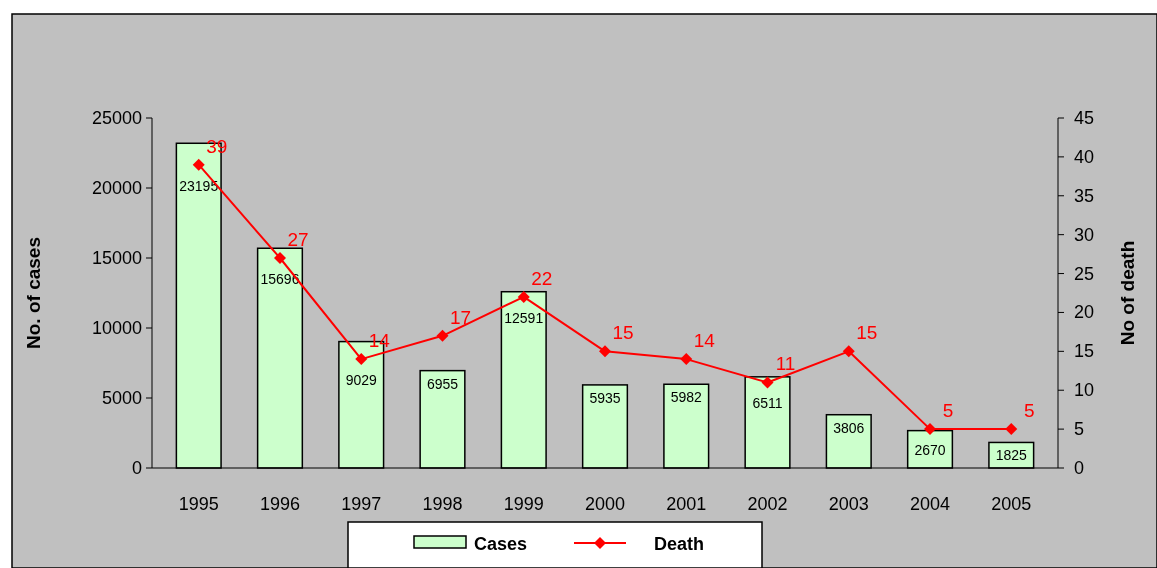 The width and height of the screenshot is (1157, 568). I want to click on data-label: 5935, so click(605, 397).